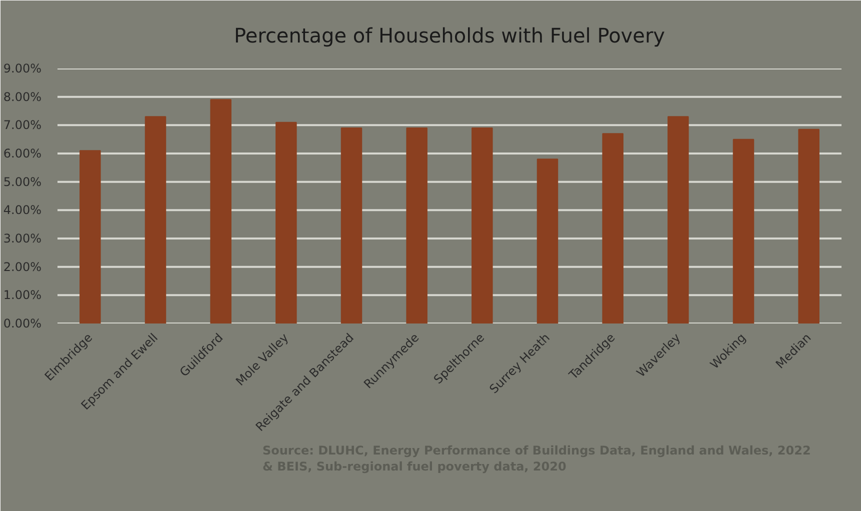 This screenshot has width=861, height=511. Describe the element at coordinates (22, 153) in the screenshot. I see `y-tick-label: 6.00%` at that location.